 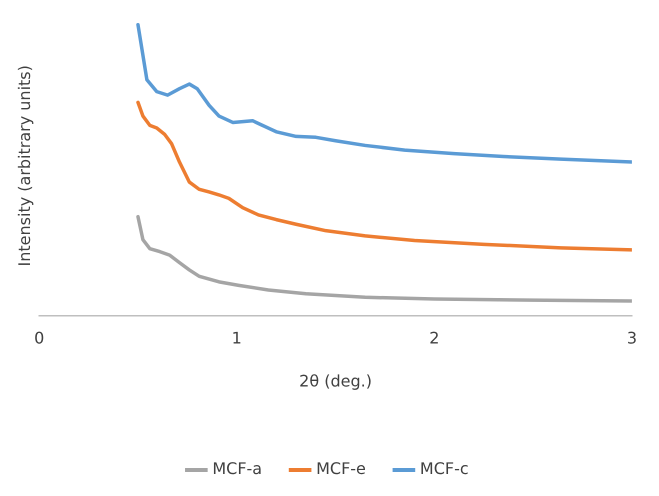 What do you see at coordinates (237, 468) in the screenshot?
I see `legend-label: MCF-a` at bounding box center [237, 468].